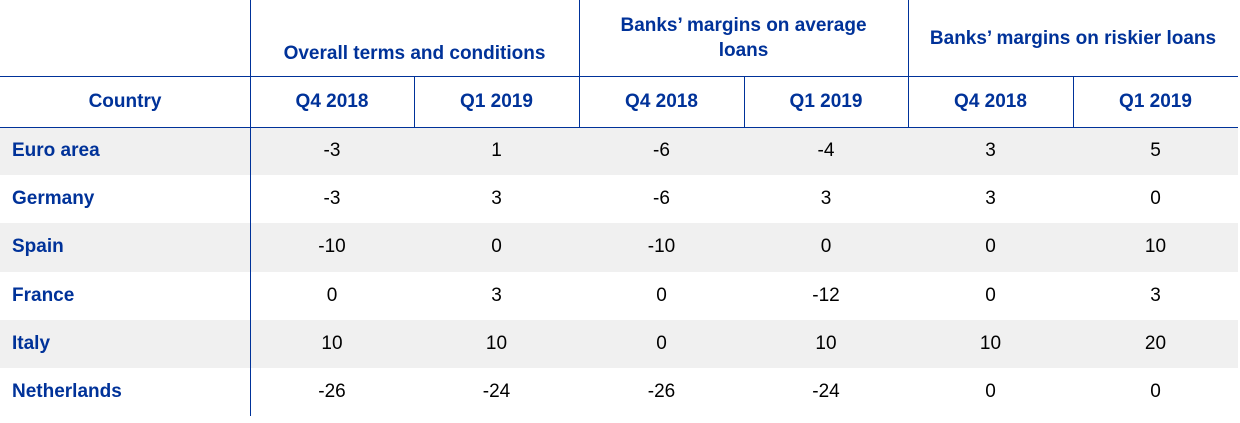 The height and width of the screenshot is (423, 1240). What do you see at coordinates (1155, 151) in the screenshot?
I see `cell-value: 5` at bounding box center [1155, 151].